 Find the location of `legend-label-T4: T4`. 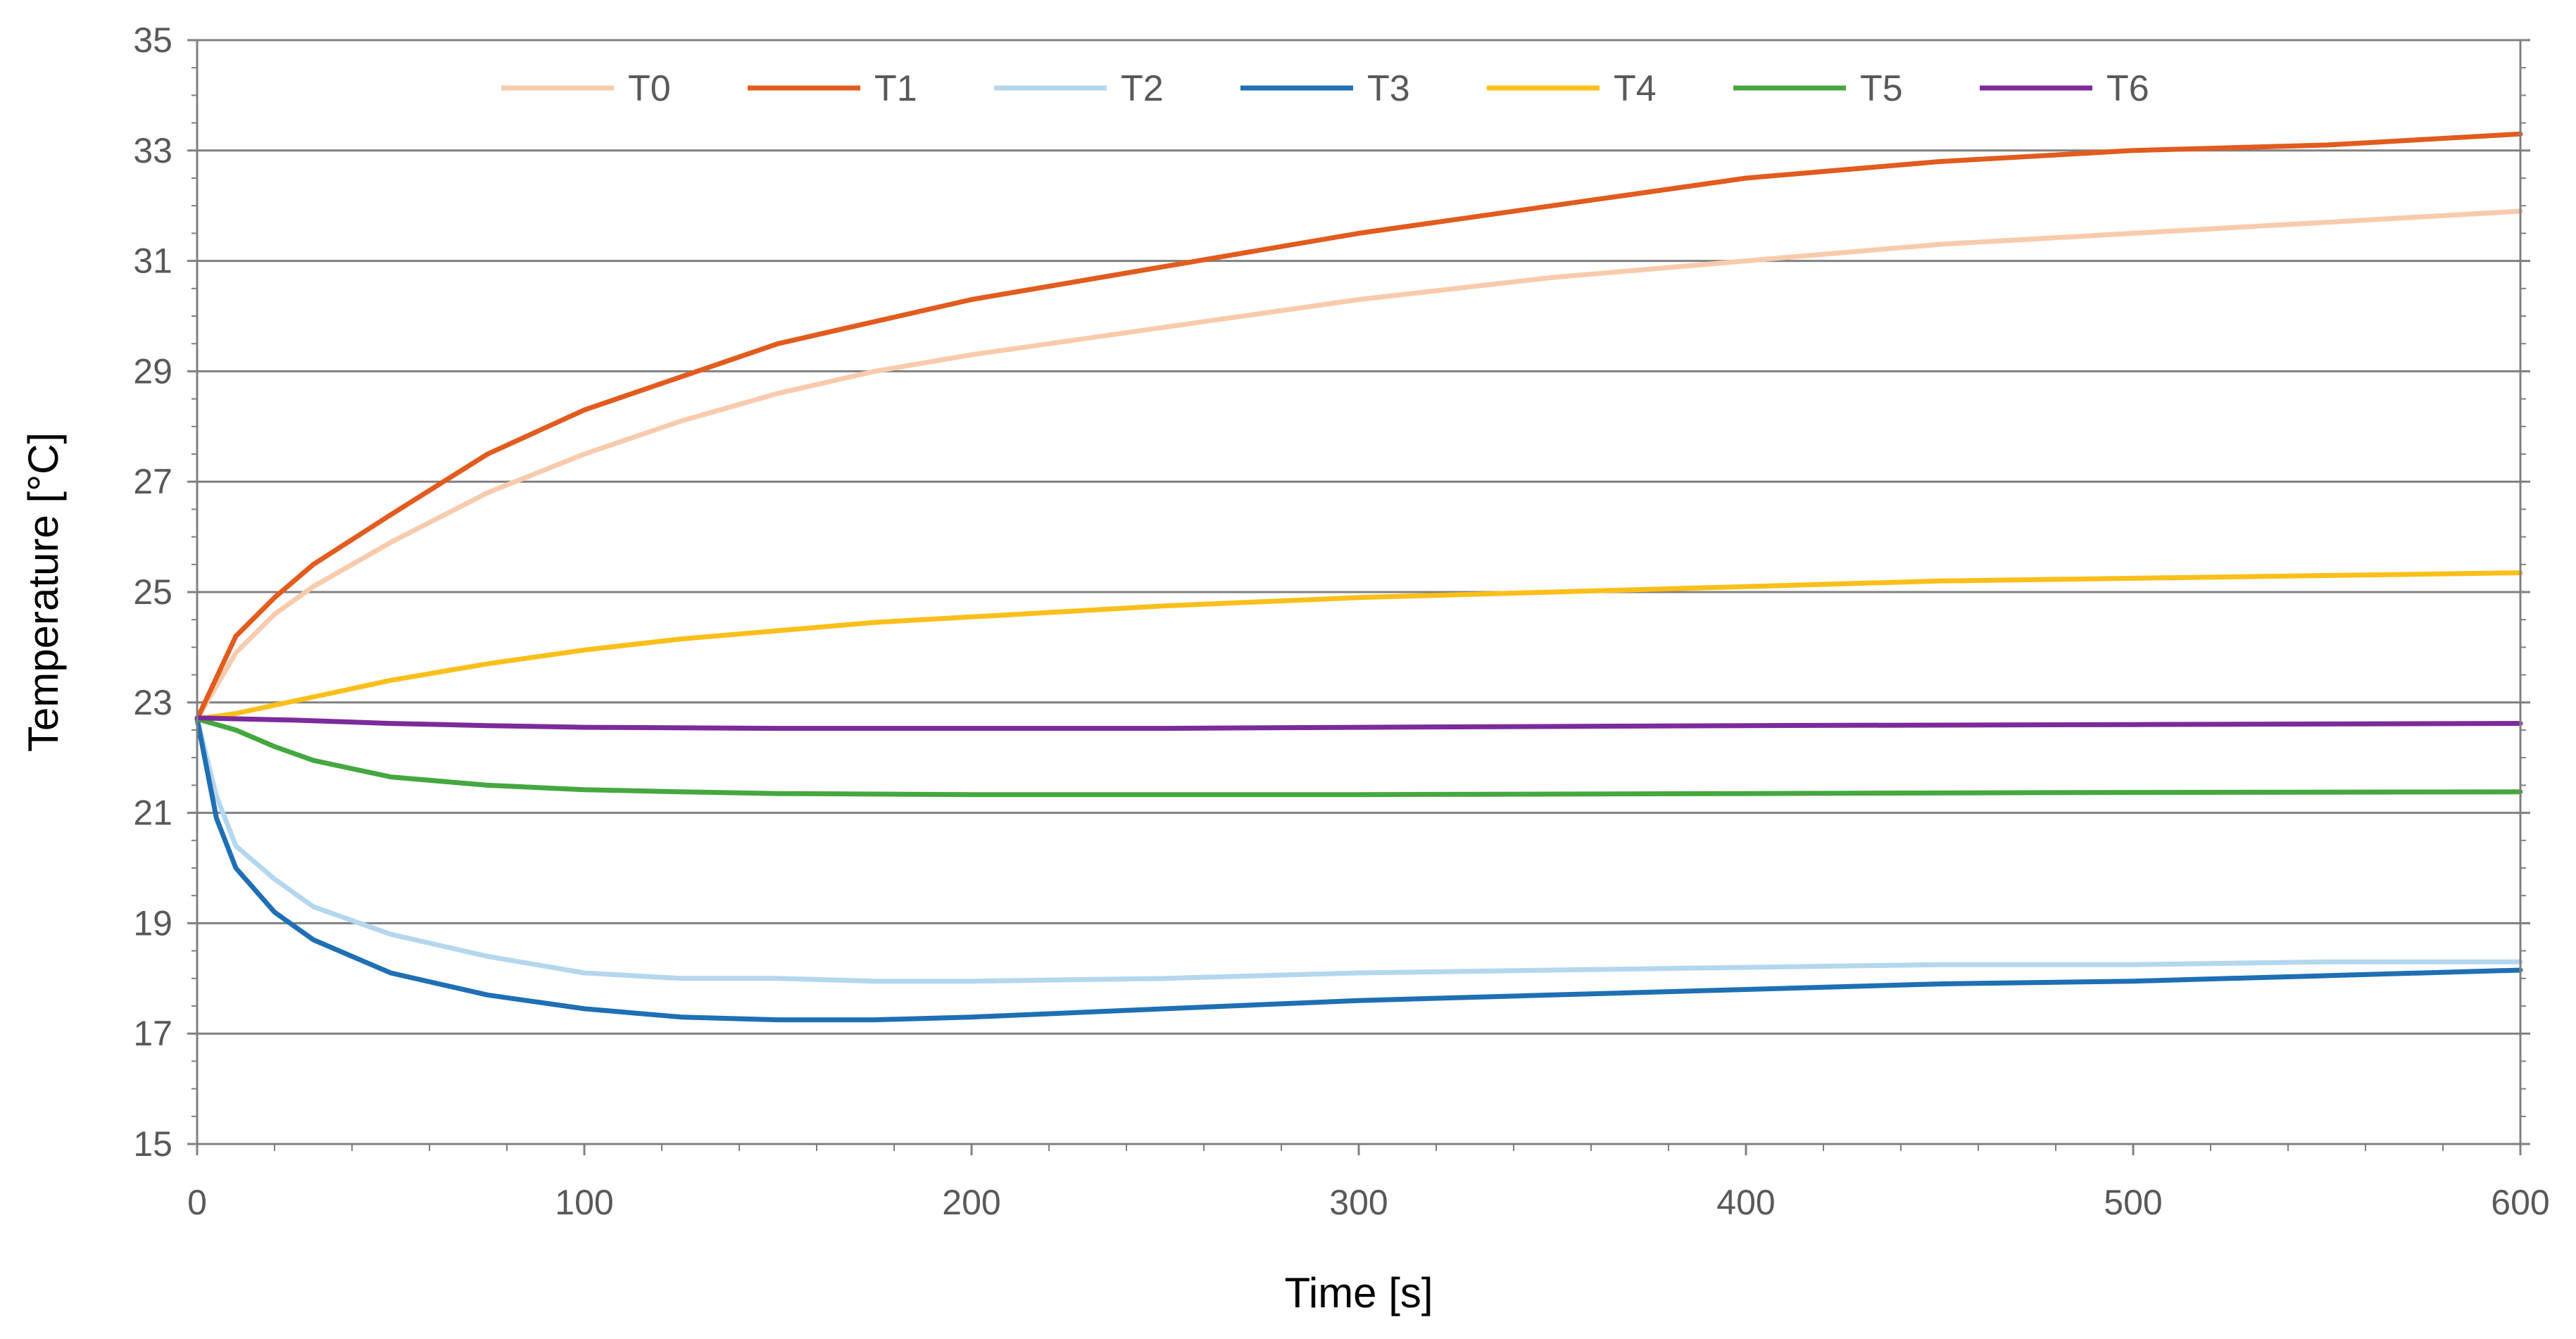

legend-label-T4: T4 is located at coordinates (1636, 88).